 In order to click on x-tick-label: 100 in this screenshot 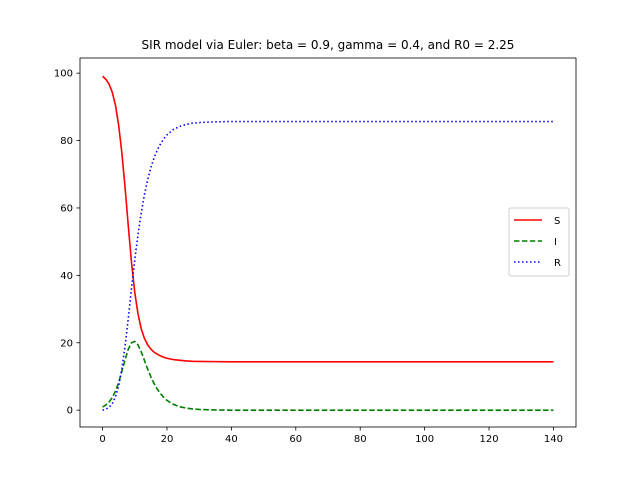, I will do `click(424, 439)`.